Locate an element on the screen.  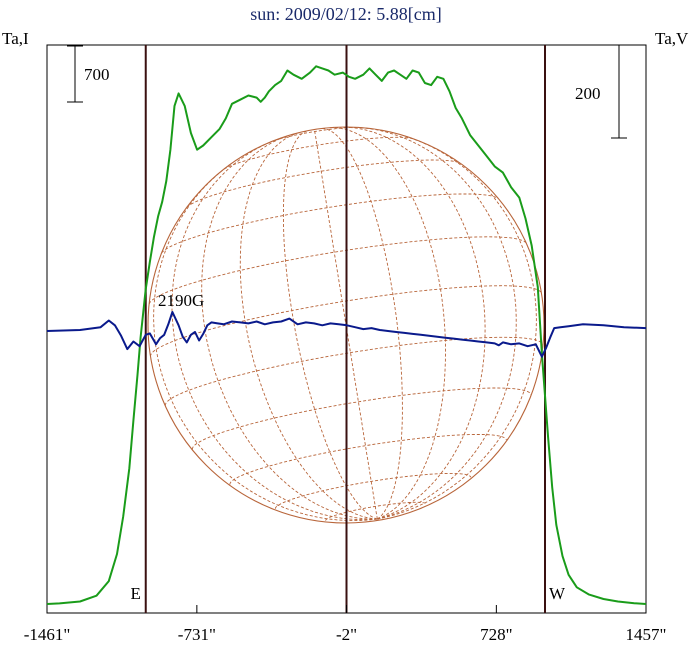
polarization-line is located at coordinates (346, 334).